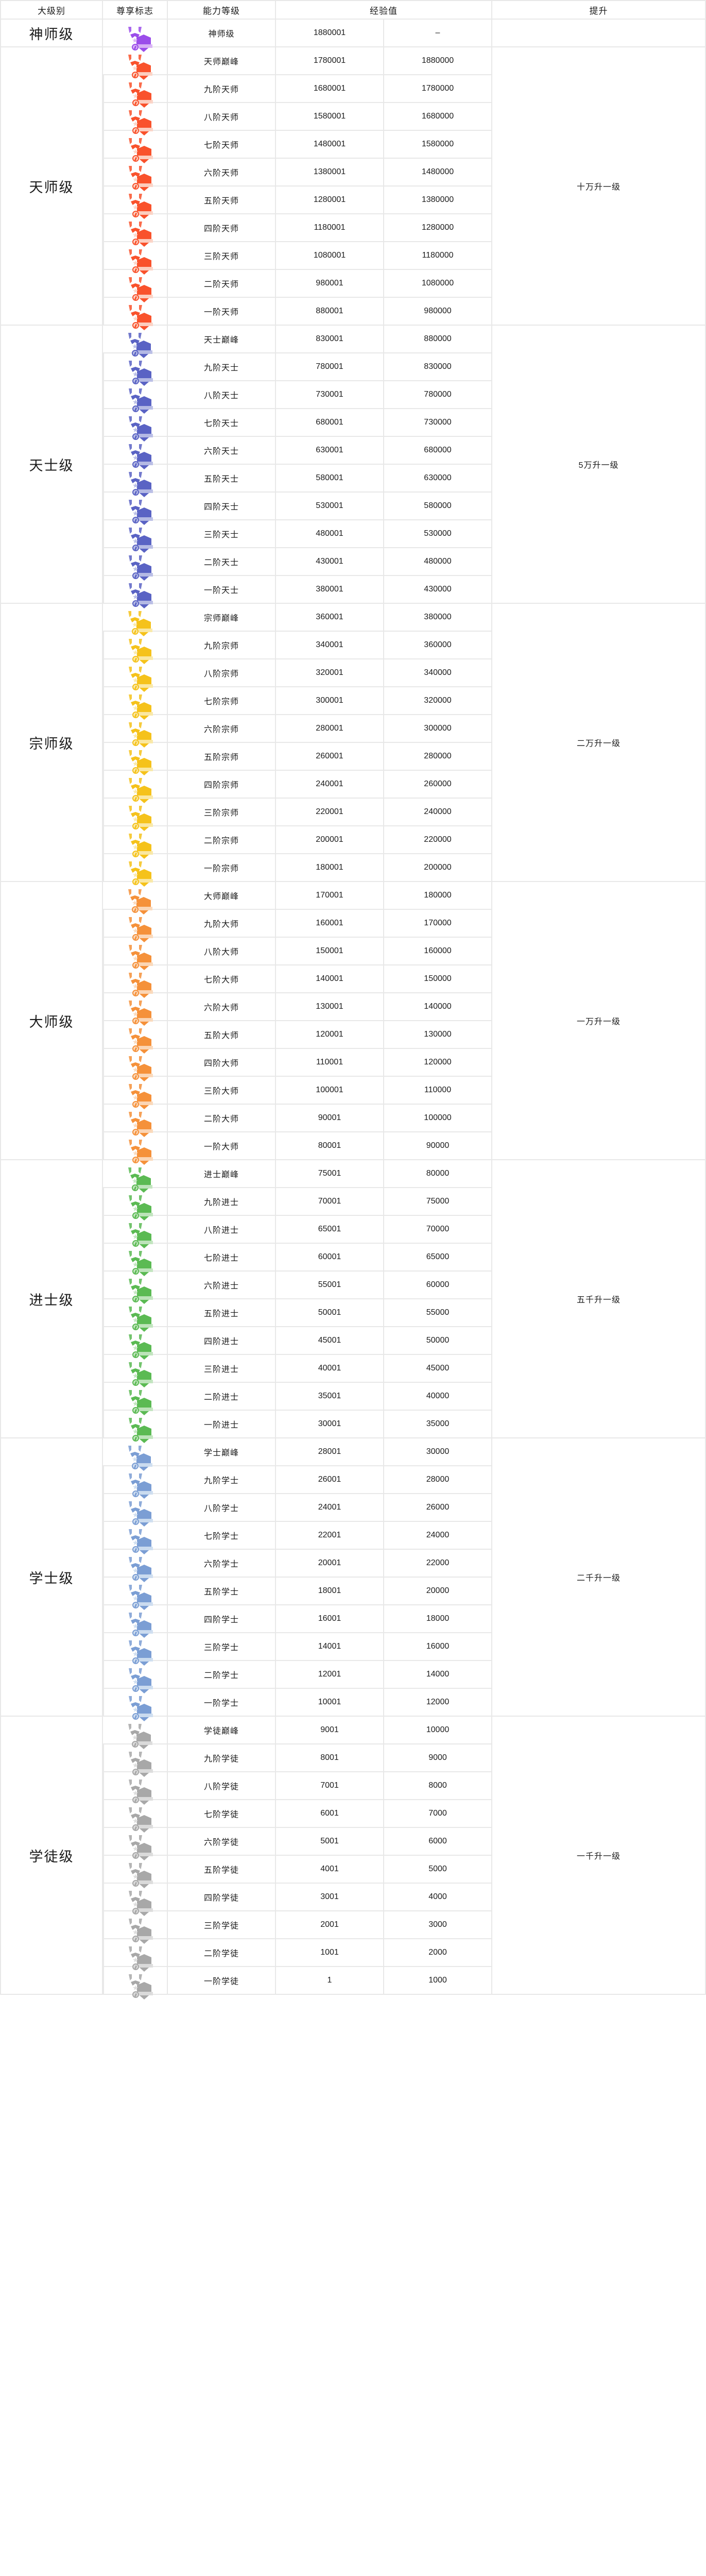 The image size is (706, 2576). Describe the element at coordinates (438, 256) in the screenshot. I see `experience-max-cell: 1180000` at that location.